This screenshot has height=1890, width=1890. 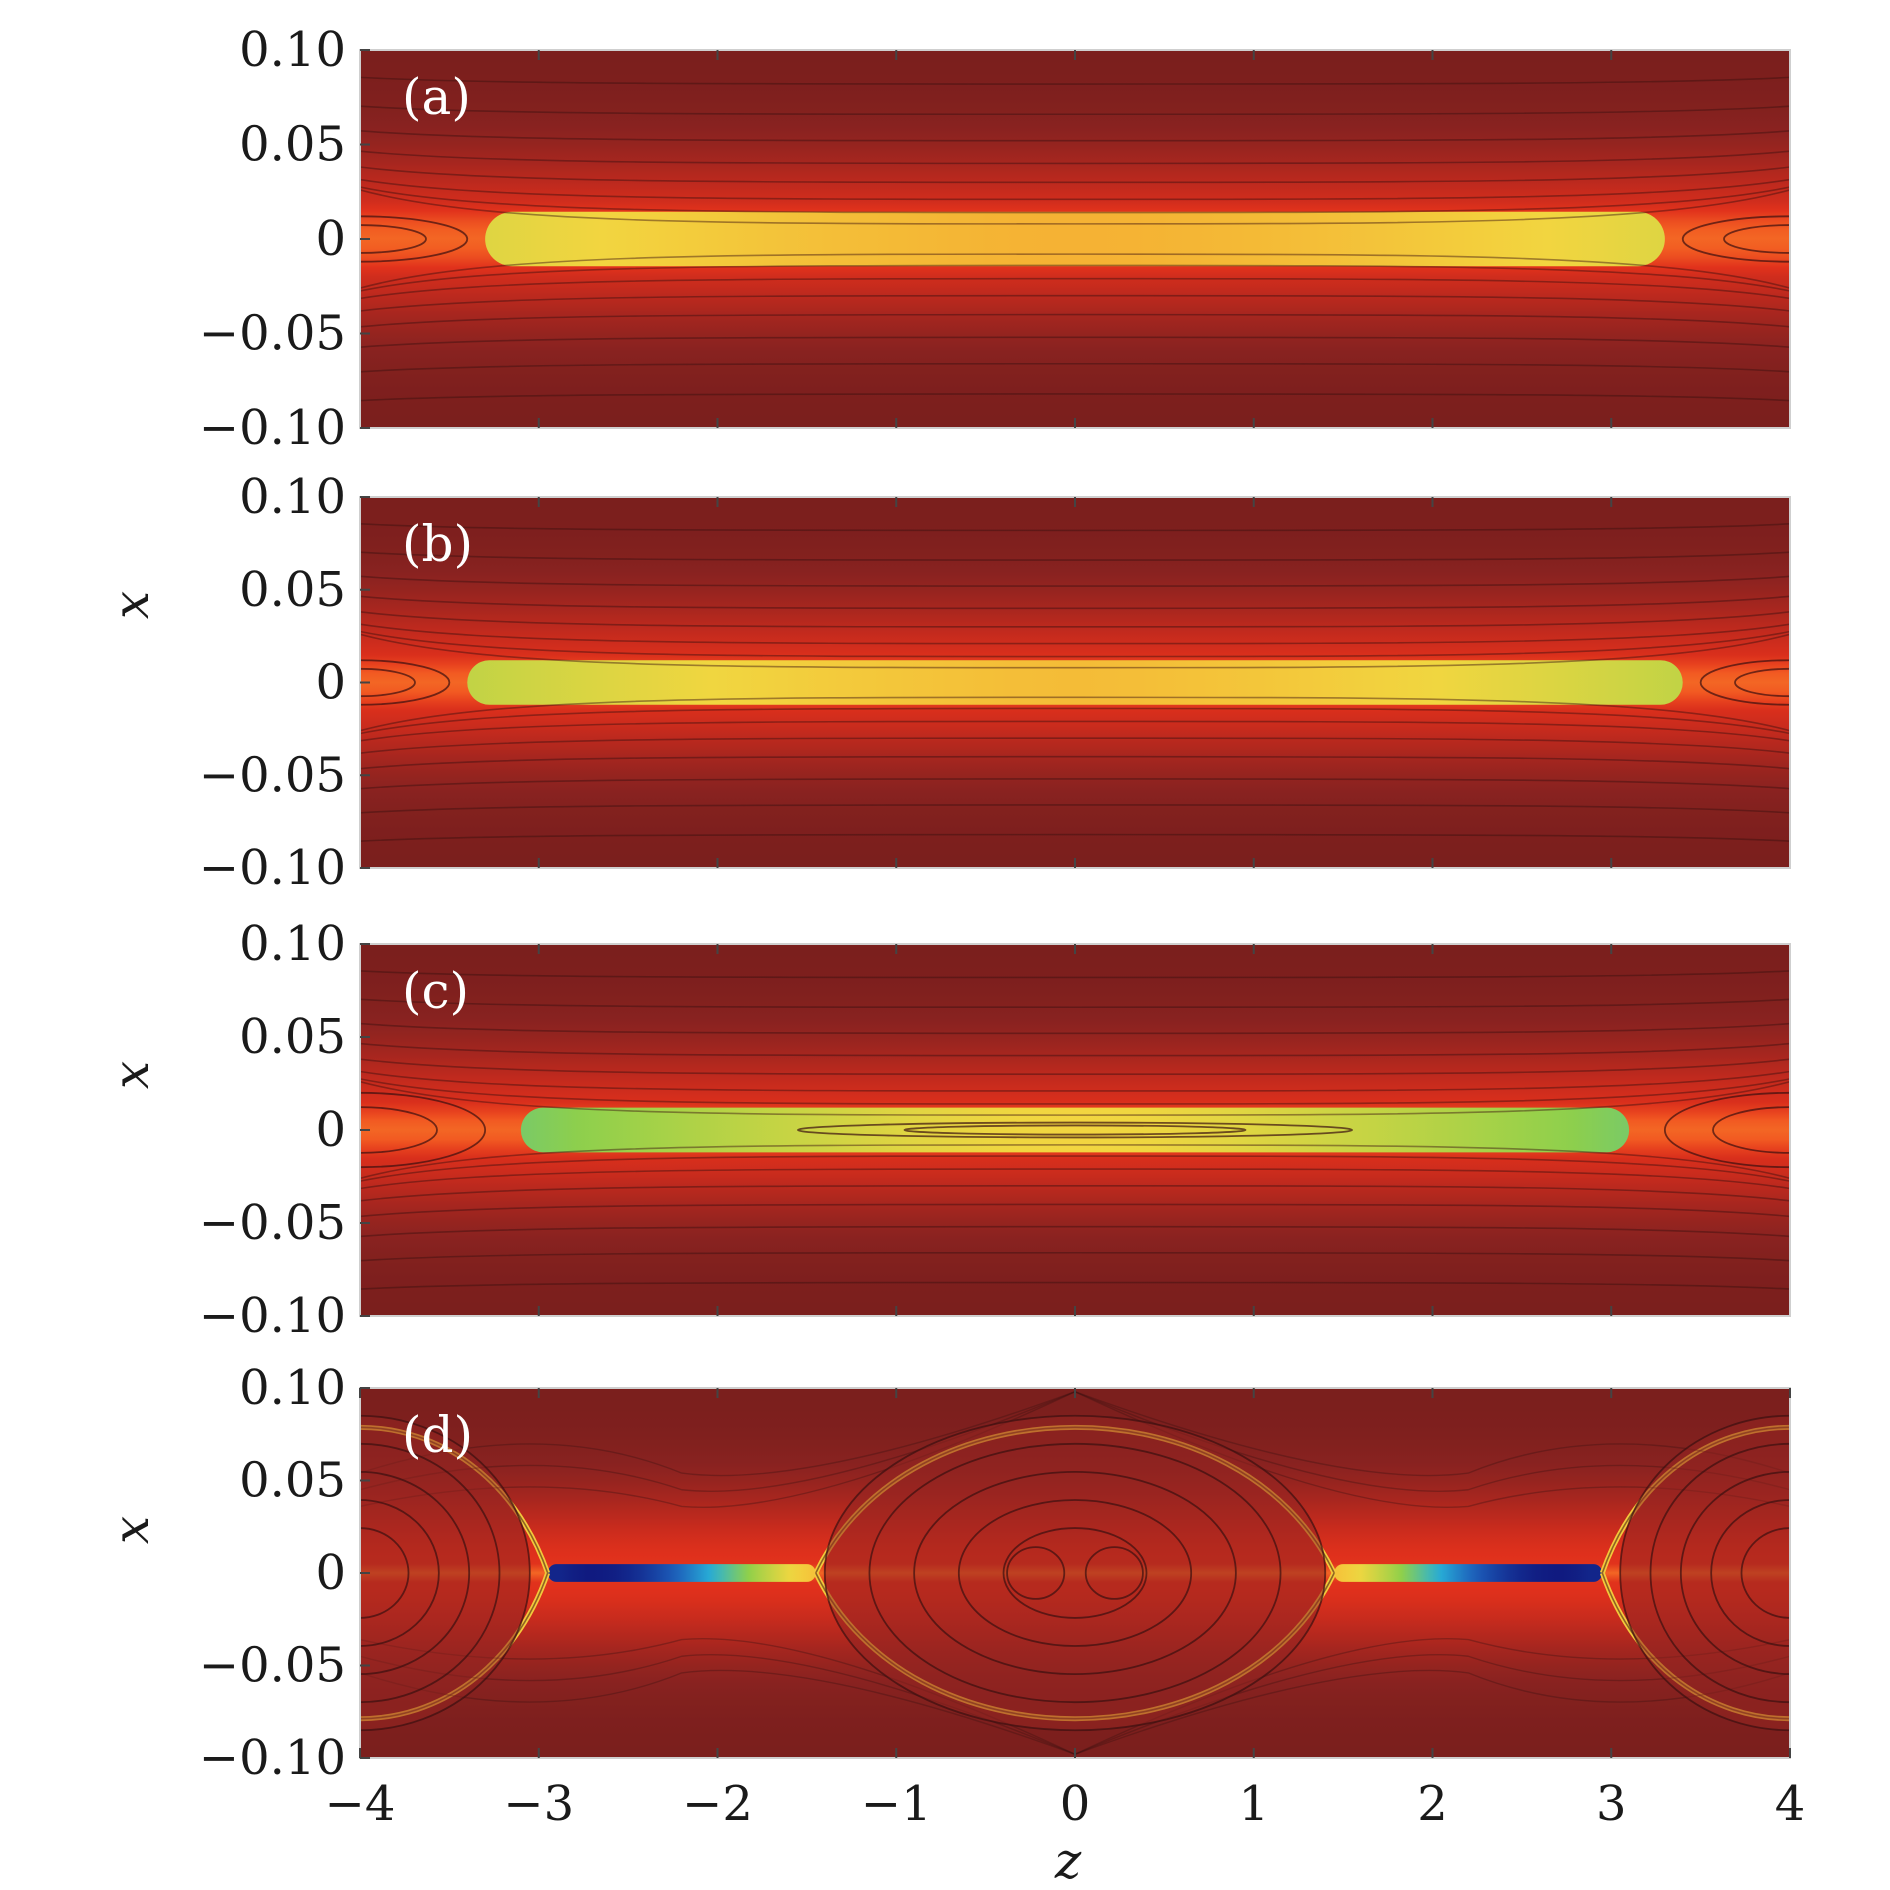 What do you see at coordinates (1611, 1804) in the screenshot?
I see `x-tick-label: 3` at bounding box center [1611, 1804].